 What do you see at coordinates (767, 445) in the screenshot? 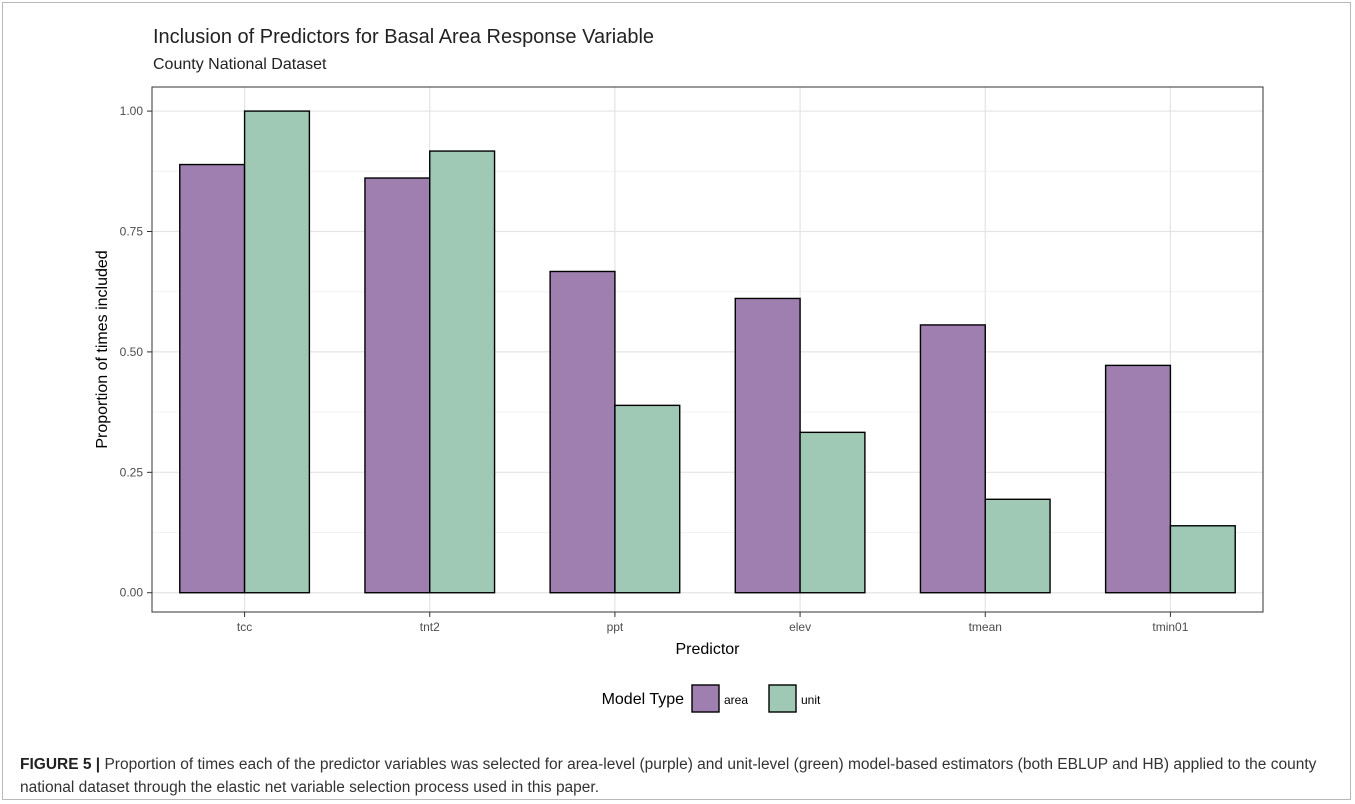
I see `bar-area-elev` at bounding box center [767, 445].